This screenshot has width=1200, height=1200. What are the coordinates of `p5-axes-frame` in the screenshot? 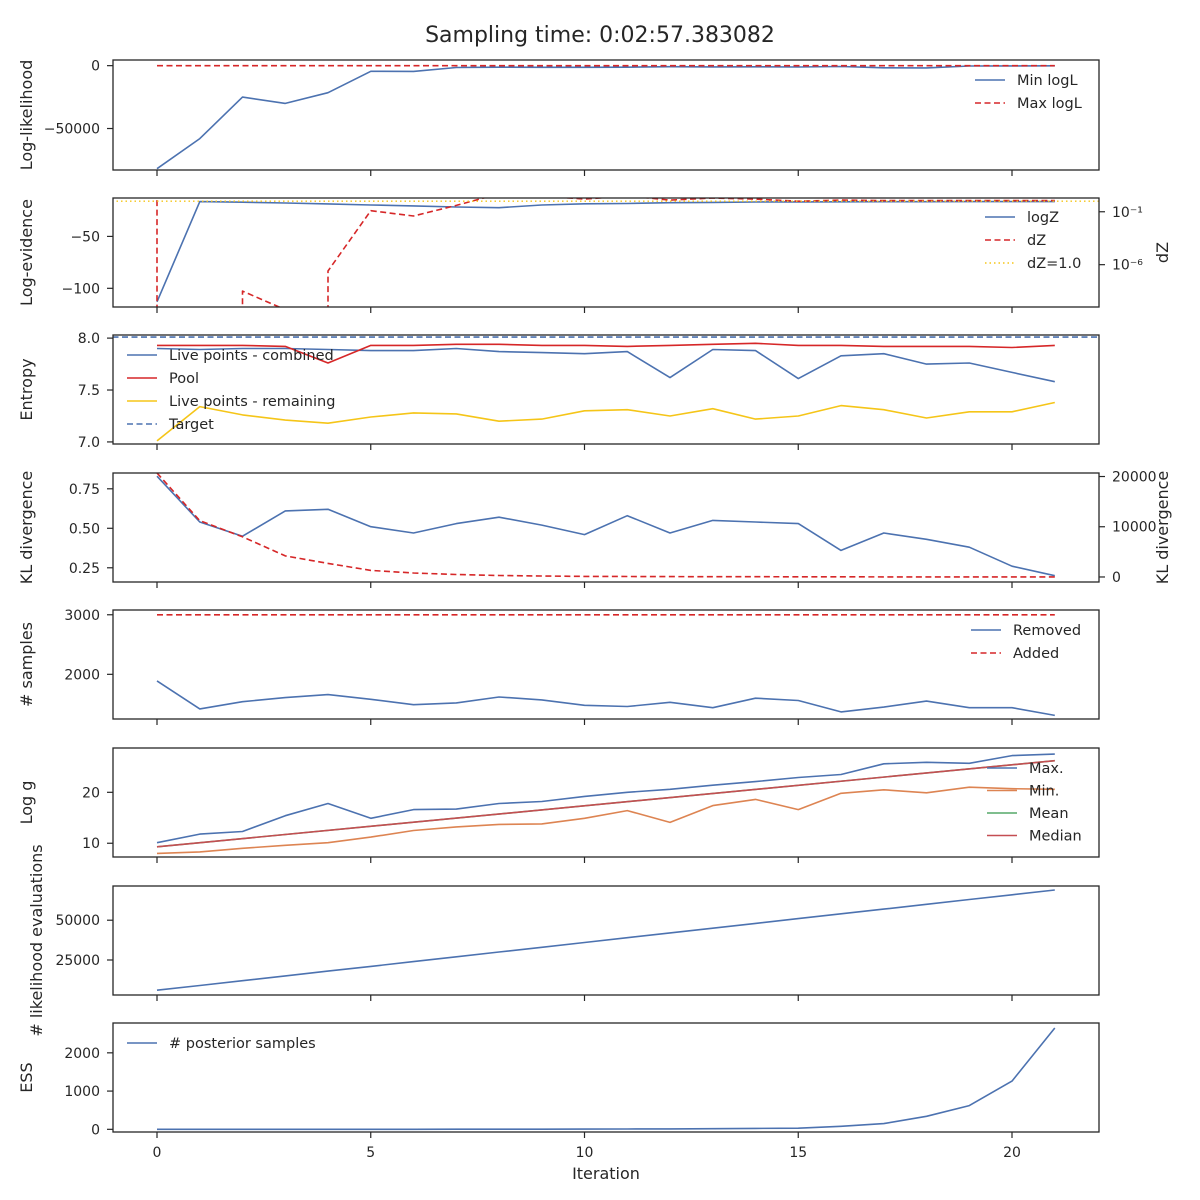 It's located at (606, 664).